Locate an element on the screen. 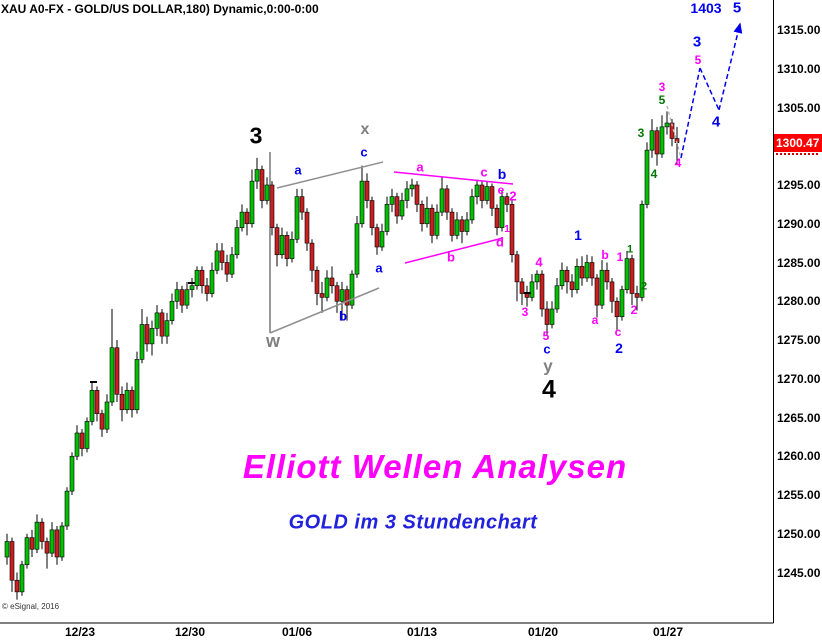 The width and height of the screenshot is (822, 642). wave-label: y is located at coordinates (548, 366).